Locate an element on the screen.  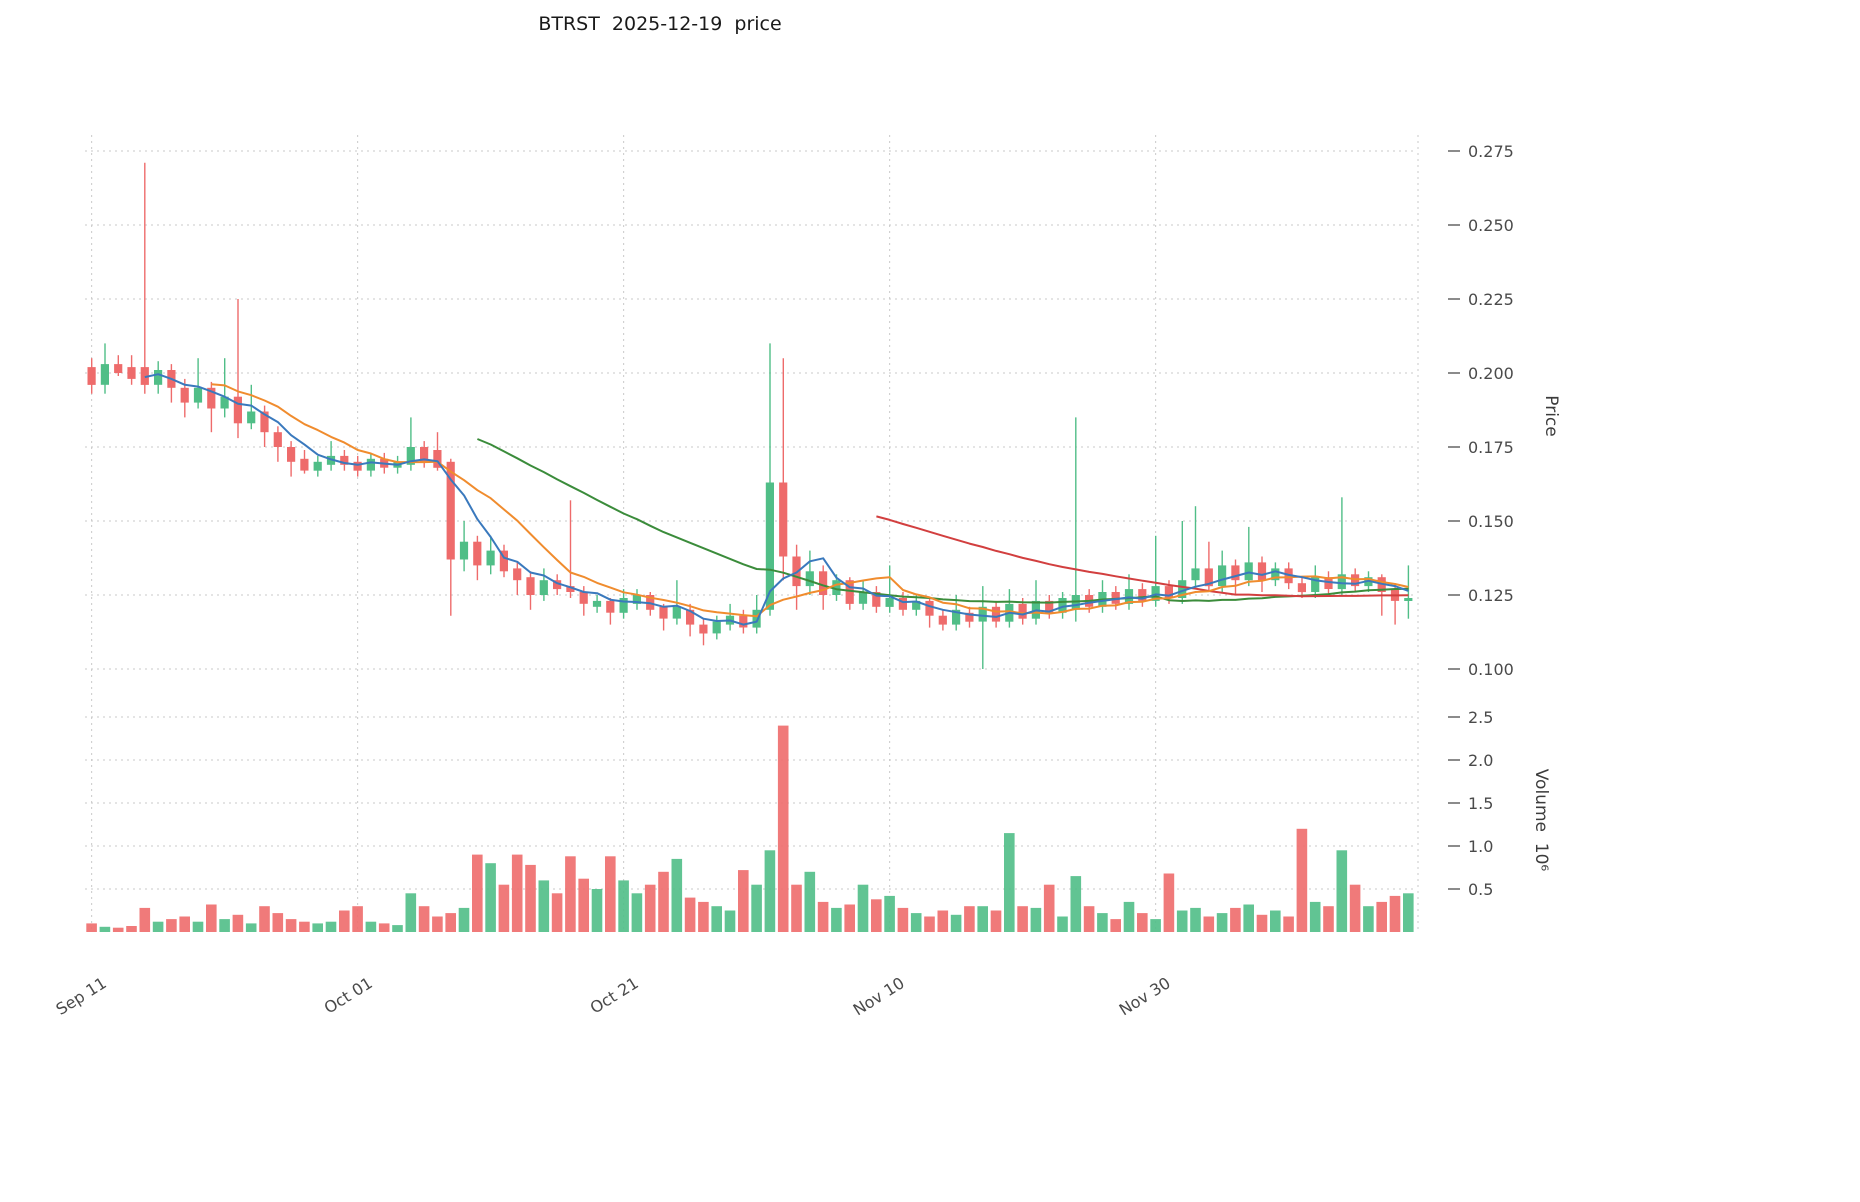
volume-tick-label: 1.5 is located at coordinates (1480, 803).